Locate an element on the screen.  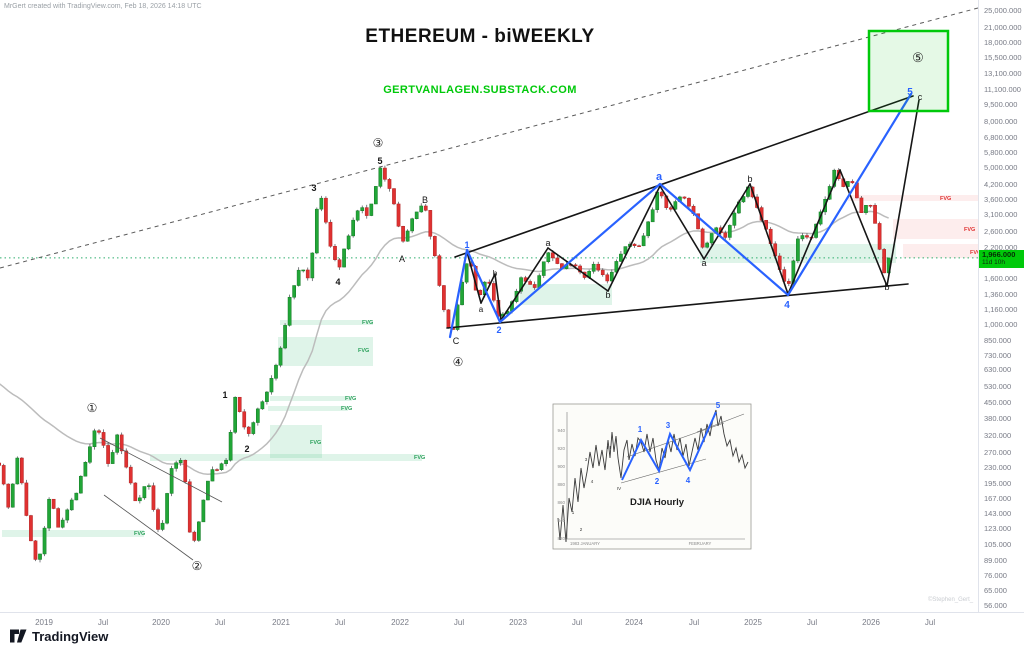
chart-subtitle: GERTVANLAGEN.SUBSTACK.COM is located at coordinates (480, 90).